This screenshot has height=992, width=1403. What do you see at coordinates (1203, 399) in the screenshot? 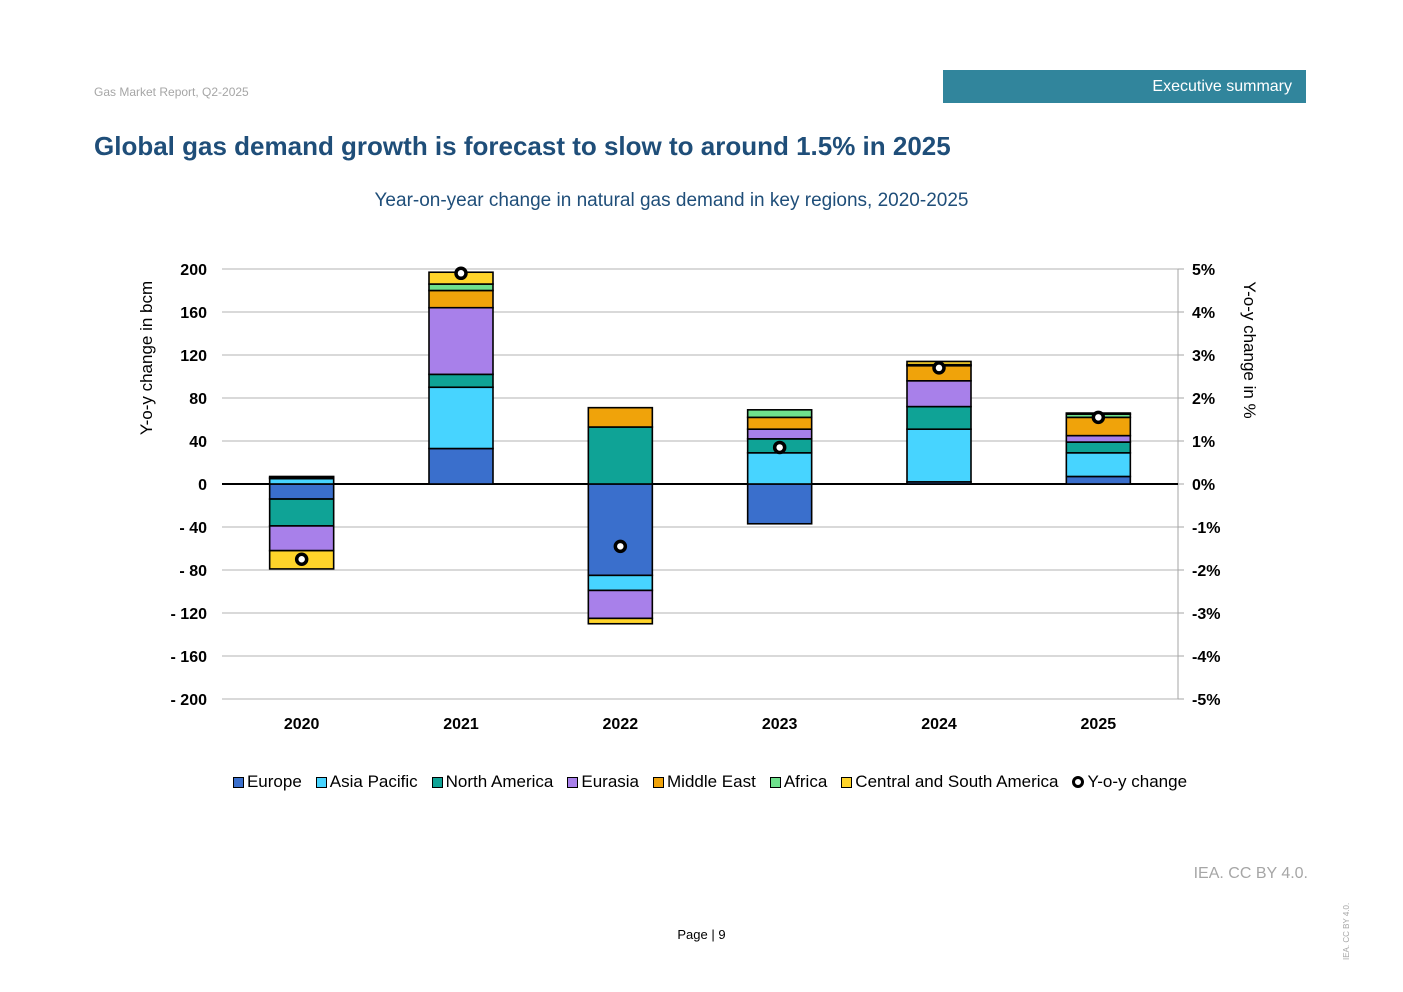
I see `y2-tick-label: 2%` at bounding box center [1203, 399].